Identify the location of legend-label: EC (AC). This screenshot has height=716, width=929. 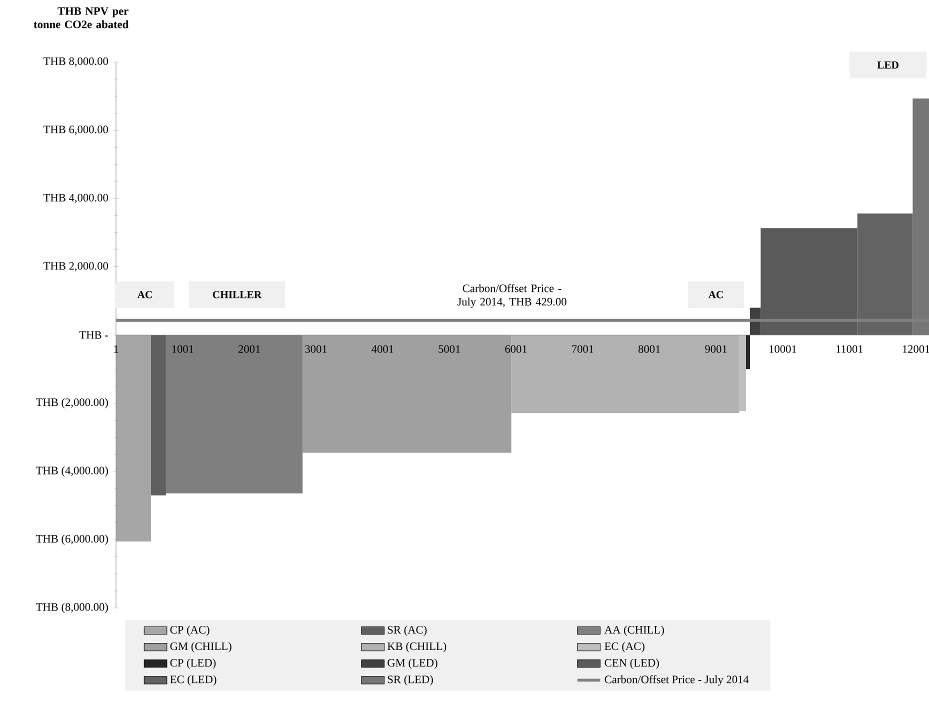
(624, 647).